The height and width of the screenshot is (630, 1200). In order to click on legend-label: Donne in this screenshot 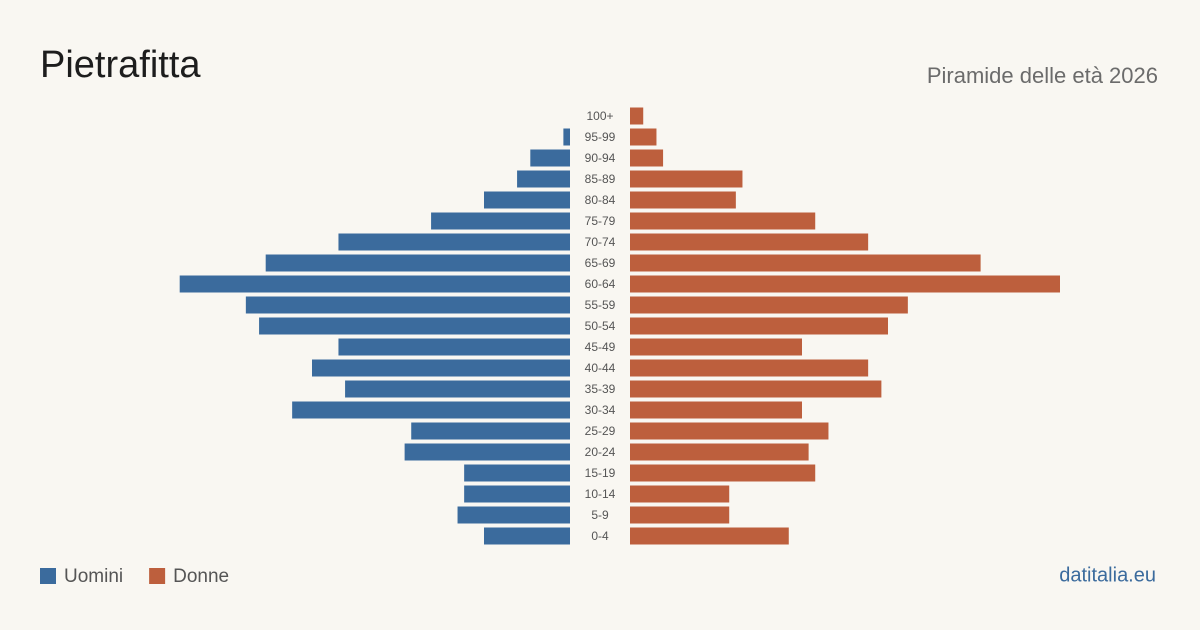, I will do `click(201, 576)`.